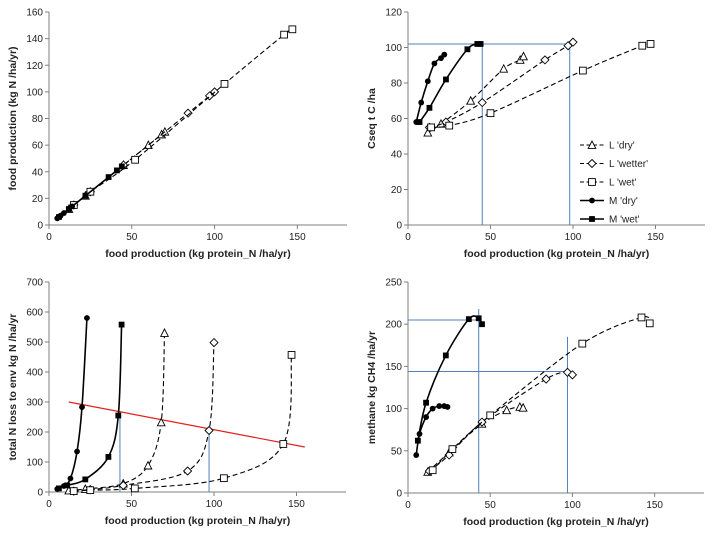 Image resolution: width=720 pixels, height=537 pixels. What do you see at coordinates (372, 387) in the screenshot?
I see `y-axis-label: methane kg CH4 /ha/yr` at bounding box center [372, 387].